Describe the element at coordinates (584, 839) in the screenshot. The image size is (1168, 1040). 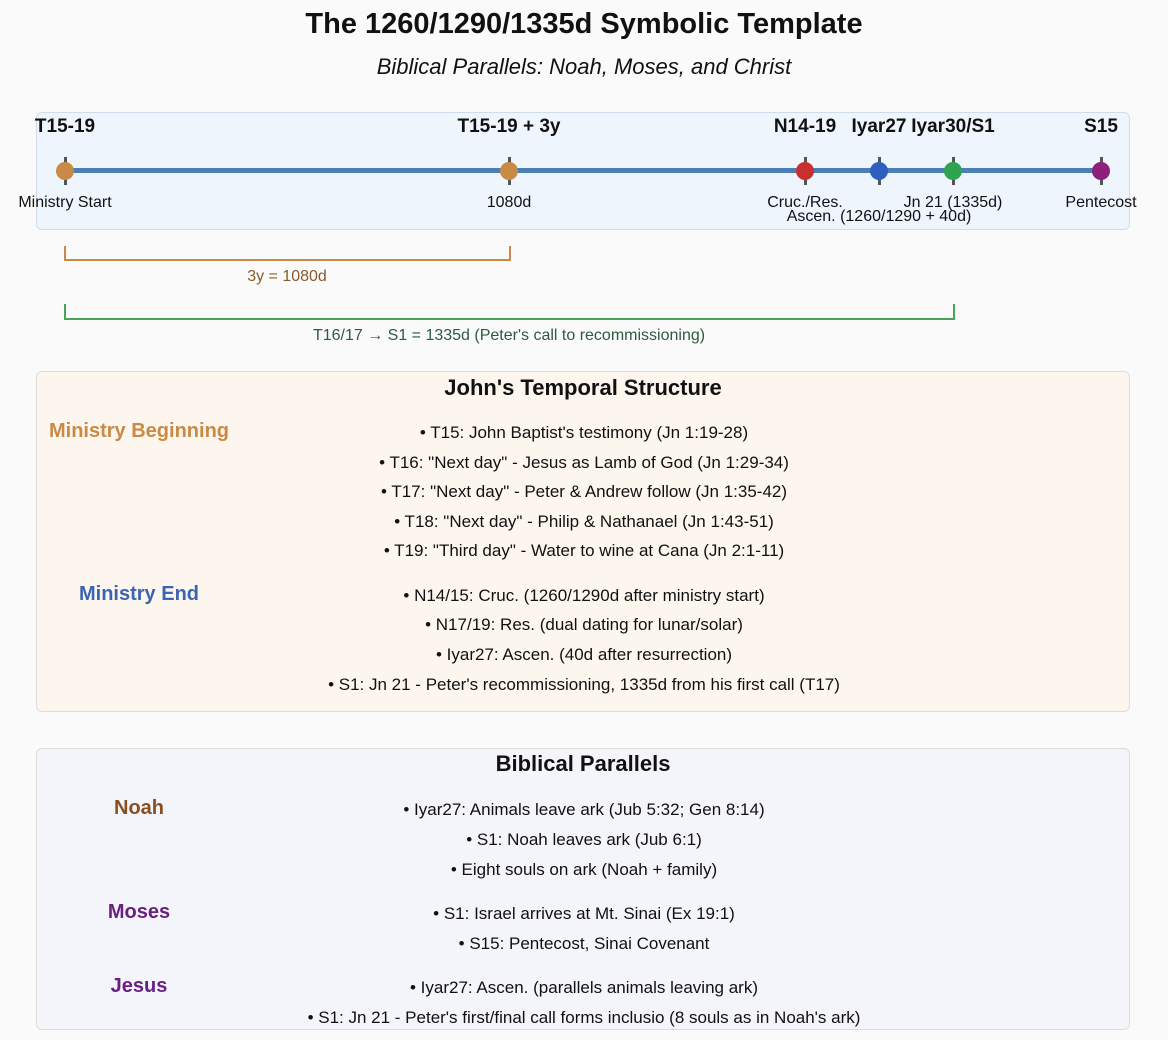
I see `list-item: • S1: Noah leaves ark (Jub 6:1)` at that location.